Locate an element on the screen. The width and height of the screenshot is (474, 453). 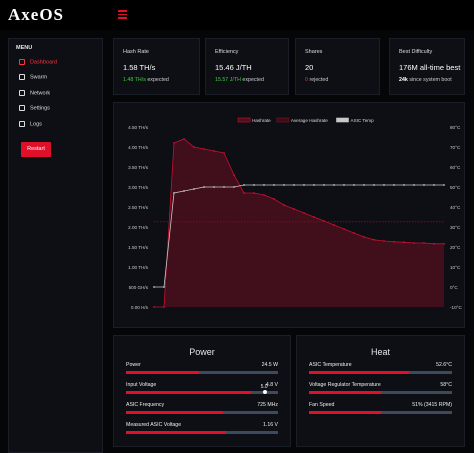
nav-item: Swarm is located at coordinates (33, 77).